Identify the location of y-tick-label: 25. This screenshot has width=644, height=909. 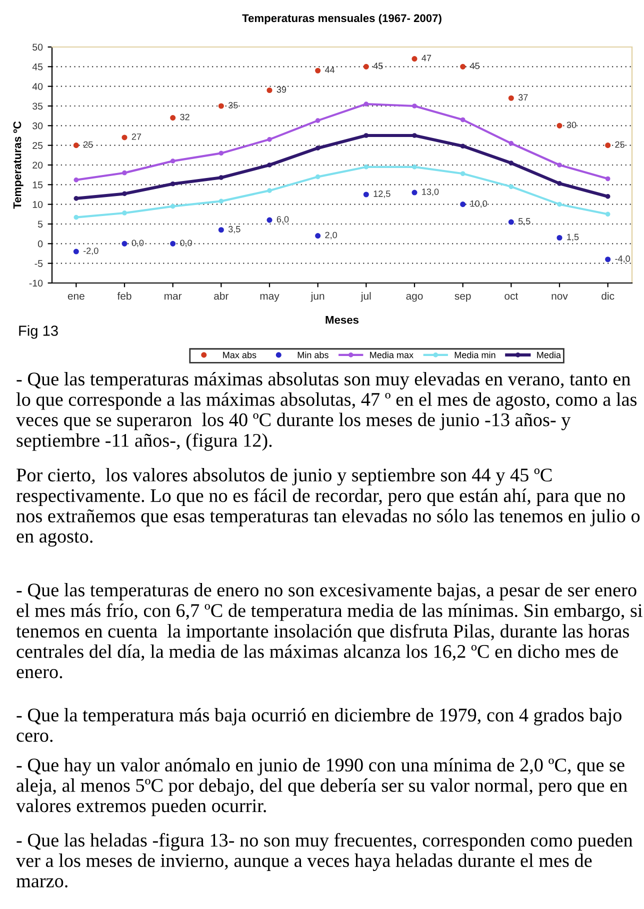
(37, 145).